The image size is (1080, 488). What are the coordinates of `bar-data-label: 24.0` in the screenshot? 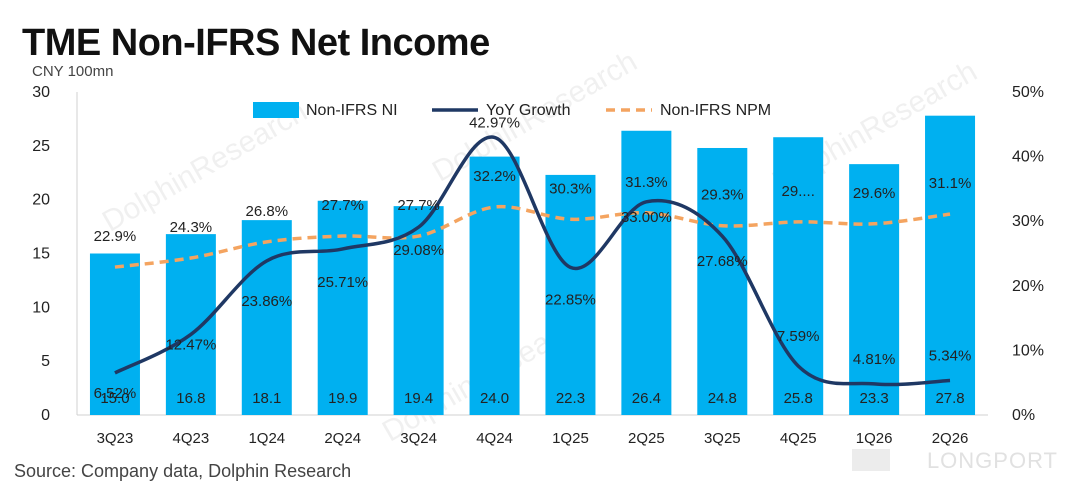 It's located at (494, 398).